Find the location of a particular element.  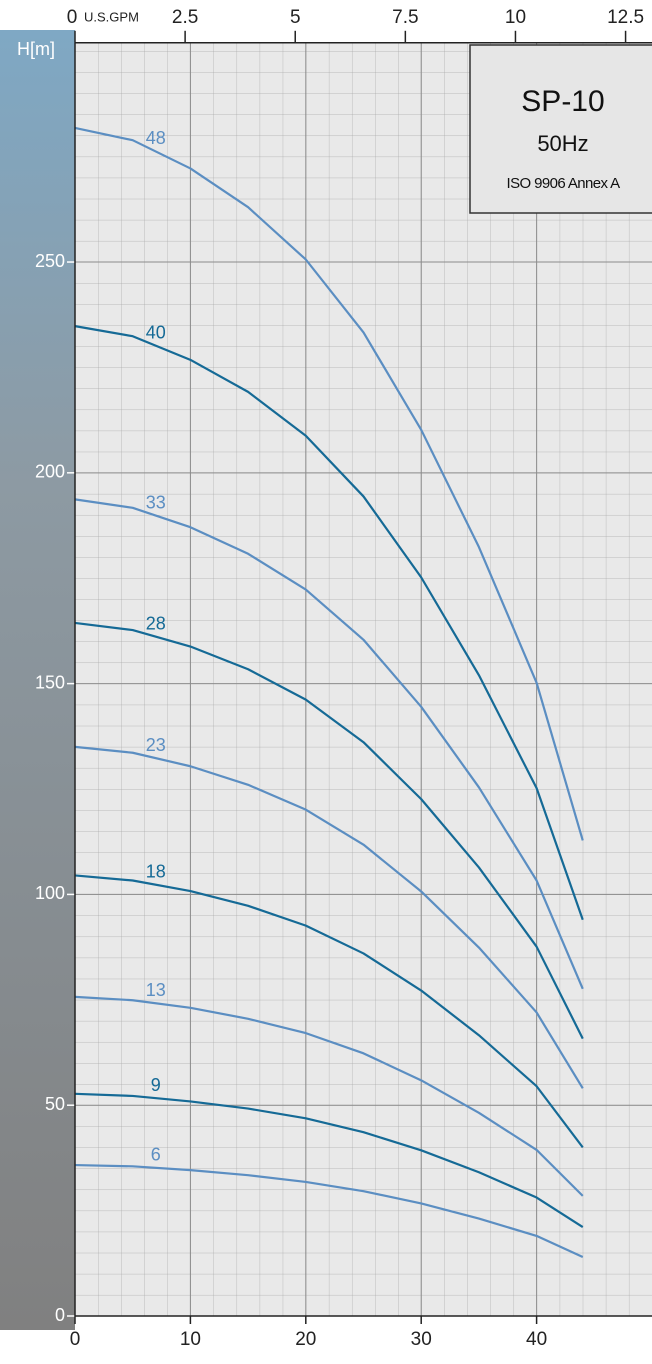

curve-label: 48 is located at coordinates (156, 138).